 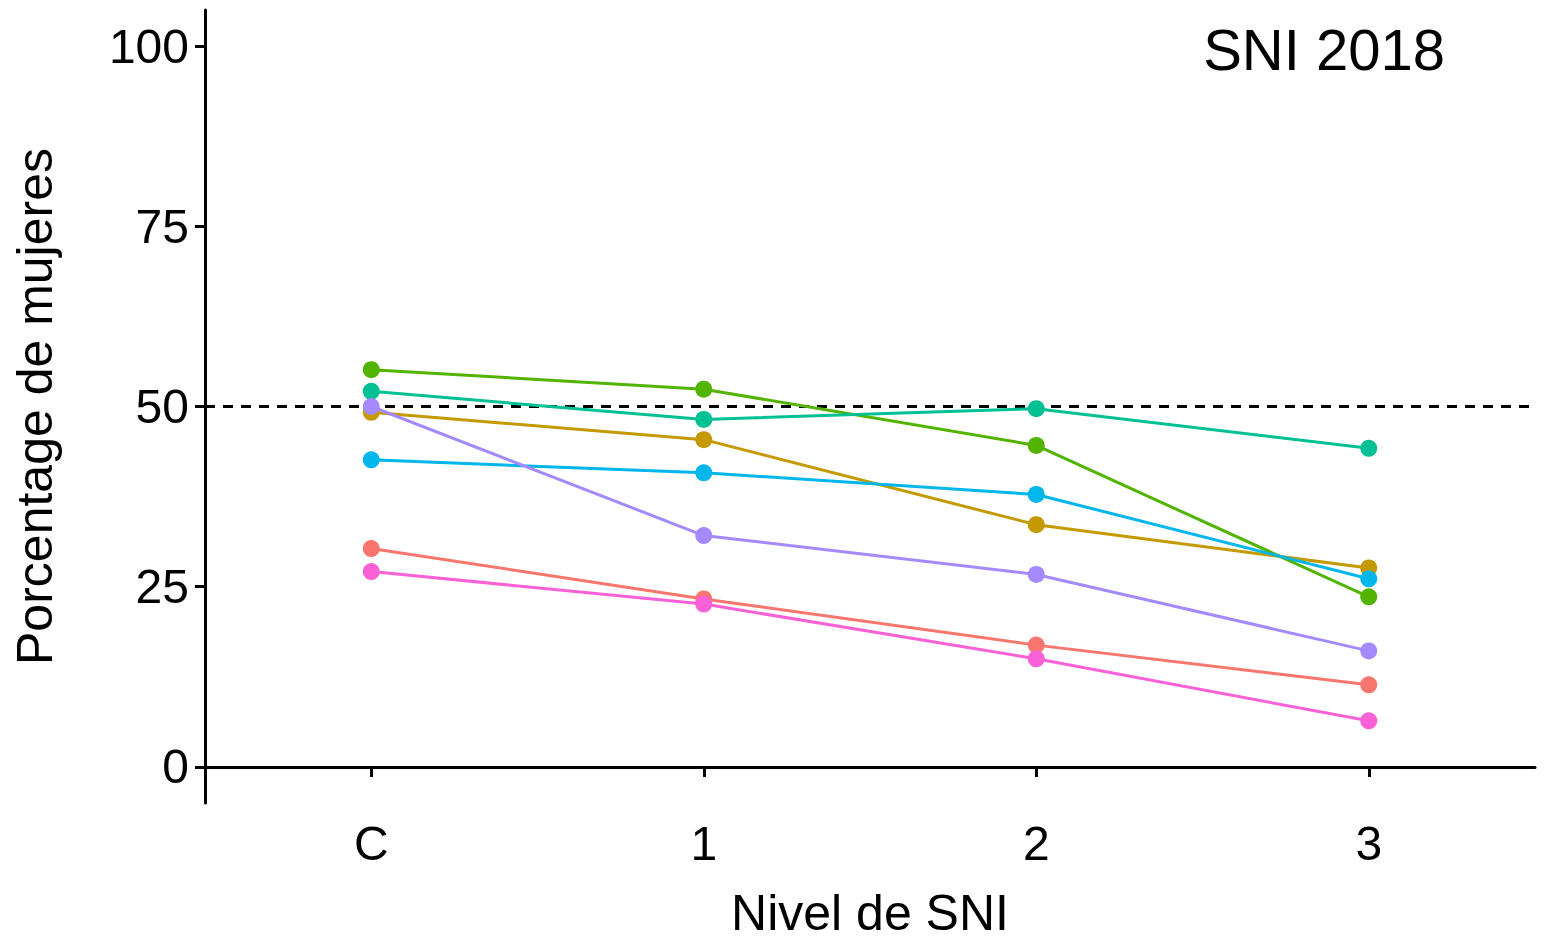 What do you see at coordinates (175, 767) in the screenshot?
I see `y-tick-label: 0` at bounding box center [175, 767].